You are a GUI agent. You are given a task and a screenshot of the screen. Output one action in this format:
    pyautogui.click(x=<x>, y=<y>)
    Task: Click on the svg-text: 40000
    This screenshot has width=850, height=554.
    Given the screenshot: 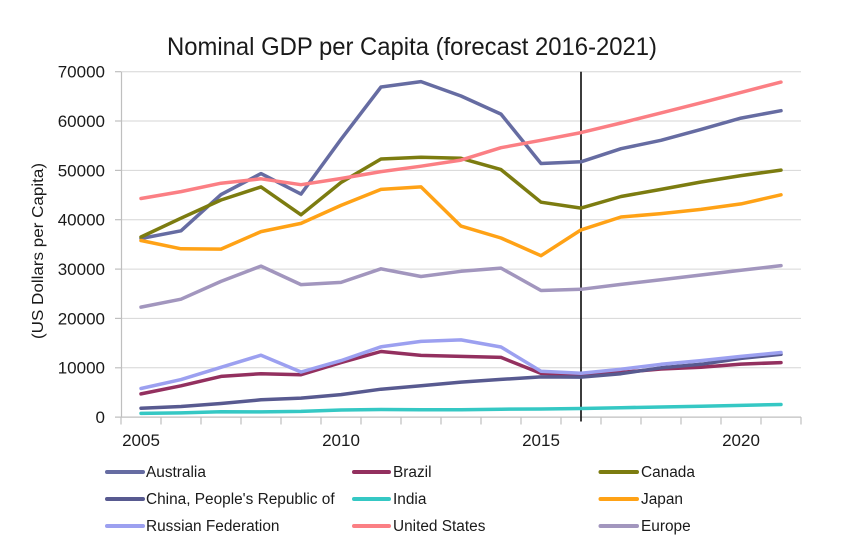 What is the action you would take?
    pyautogui.click(x=81, y=220)
    